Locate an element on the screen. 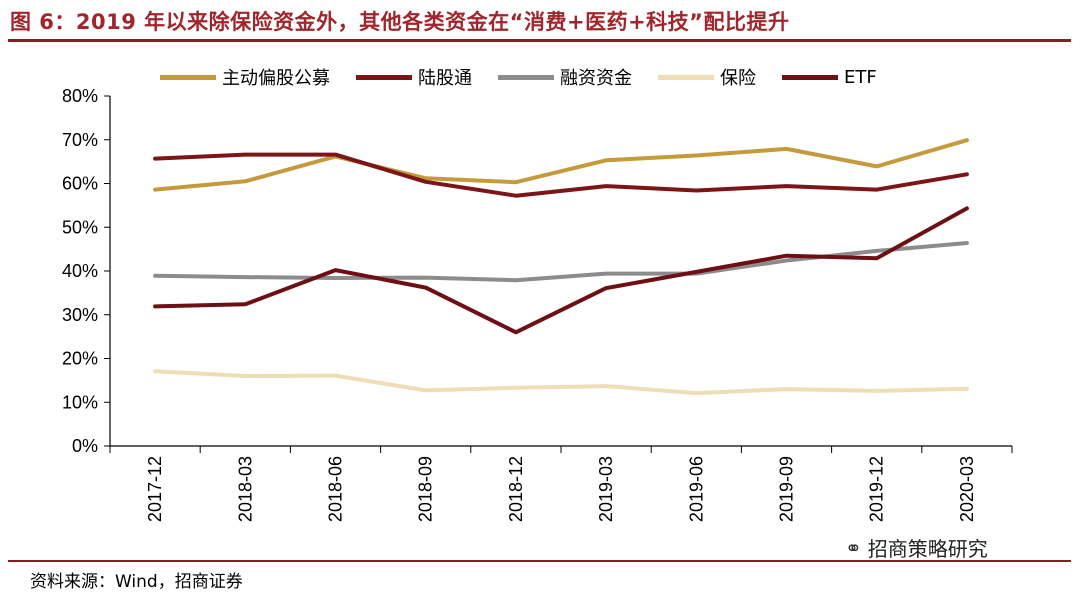  legend-item: ETF is located at coordinates (829, 77).